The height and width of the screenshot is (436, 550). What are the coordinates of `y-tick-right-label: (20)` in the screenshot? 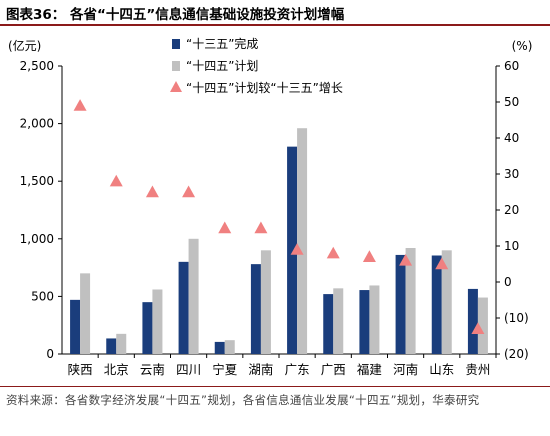 It's located at (516, 354).